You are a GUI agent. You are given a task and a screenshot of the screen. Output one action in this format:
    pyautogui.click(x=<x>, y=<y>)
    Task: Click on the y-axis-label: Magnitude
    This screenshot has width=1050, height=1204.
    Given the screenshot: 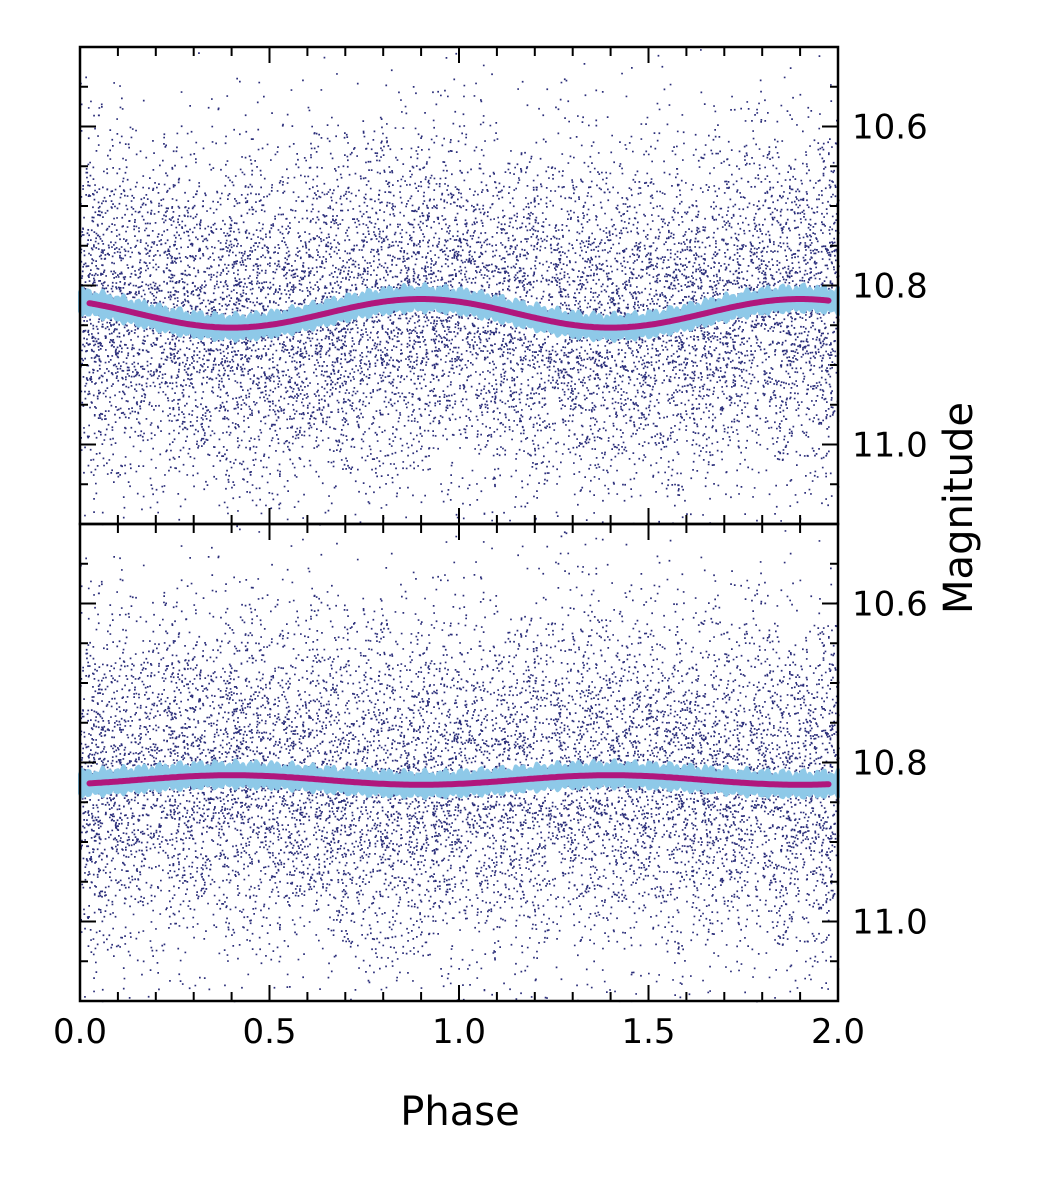 What is the action you would take?
    pyautogui.click(x=959, y=508)
    